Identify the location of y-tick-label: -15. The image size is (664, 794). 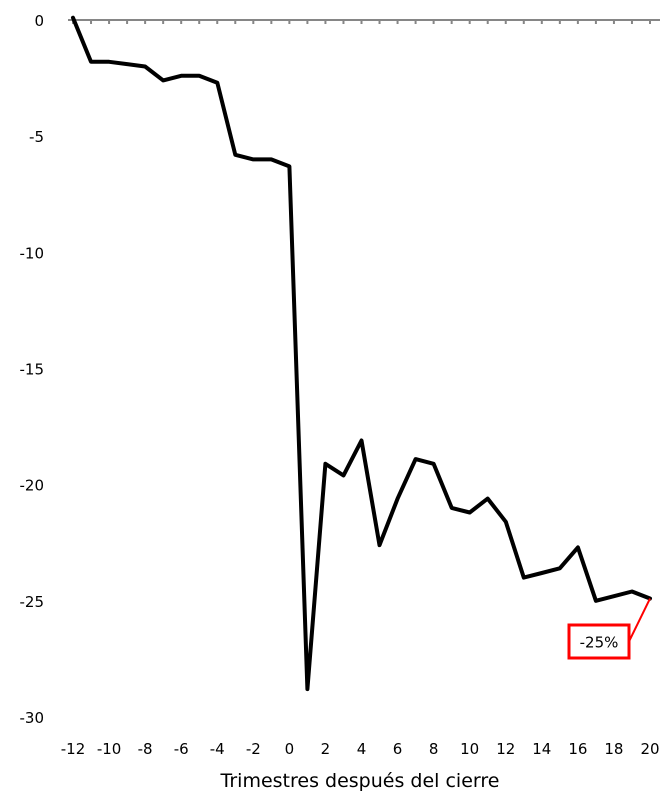
(32, 370).